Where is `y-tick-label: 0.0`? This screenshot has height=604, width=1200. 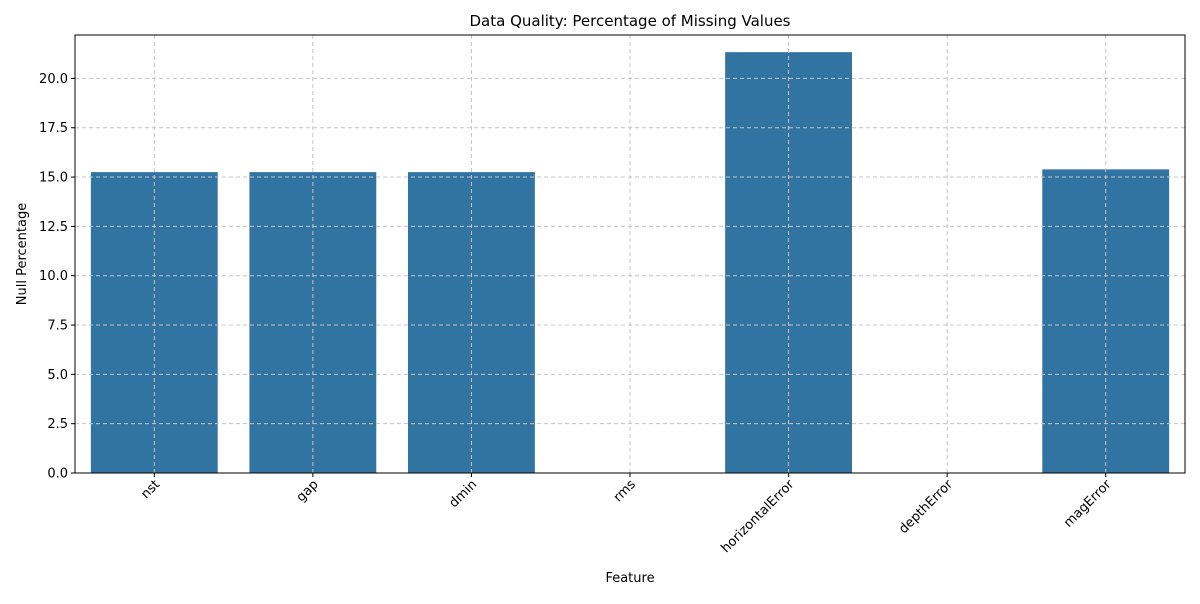 y-tick-label: 0.0 is located at coordinates (57, 474).